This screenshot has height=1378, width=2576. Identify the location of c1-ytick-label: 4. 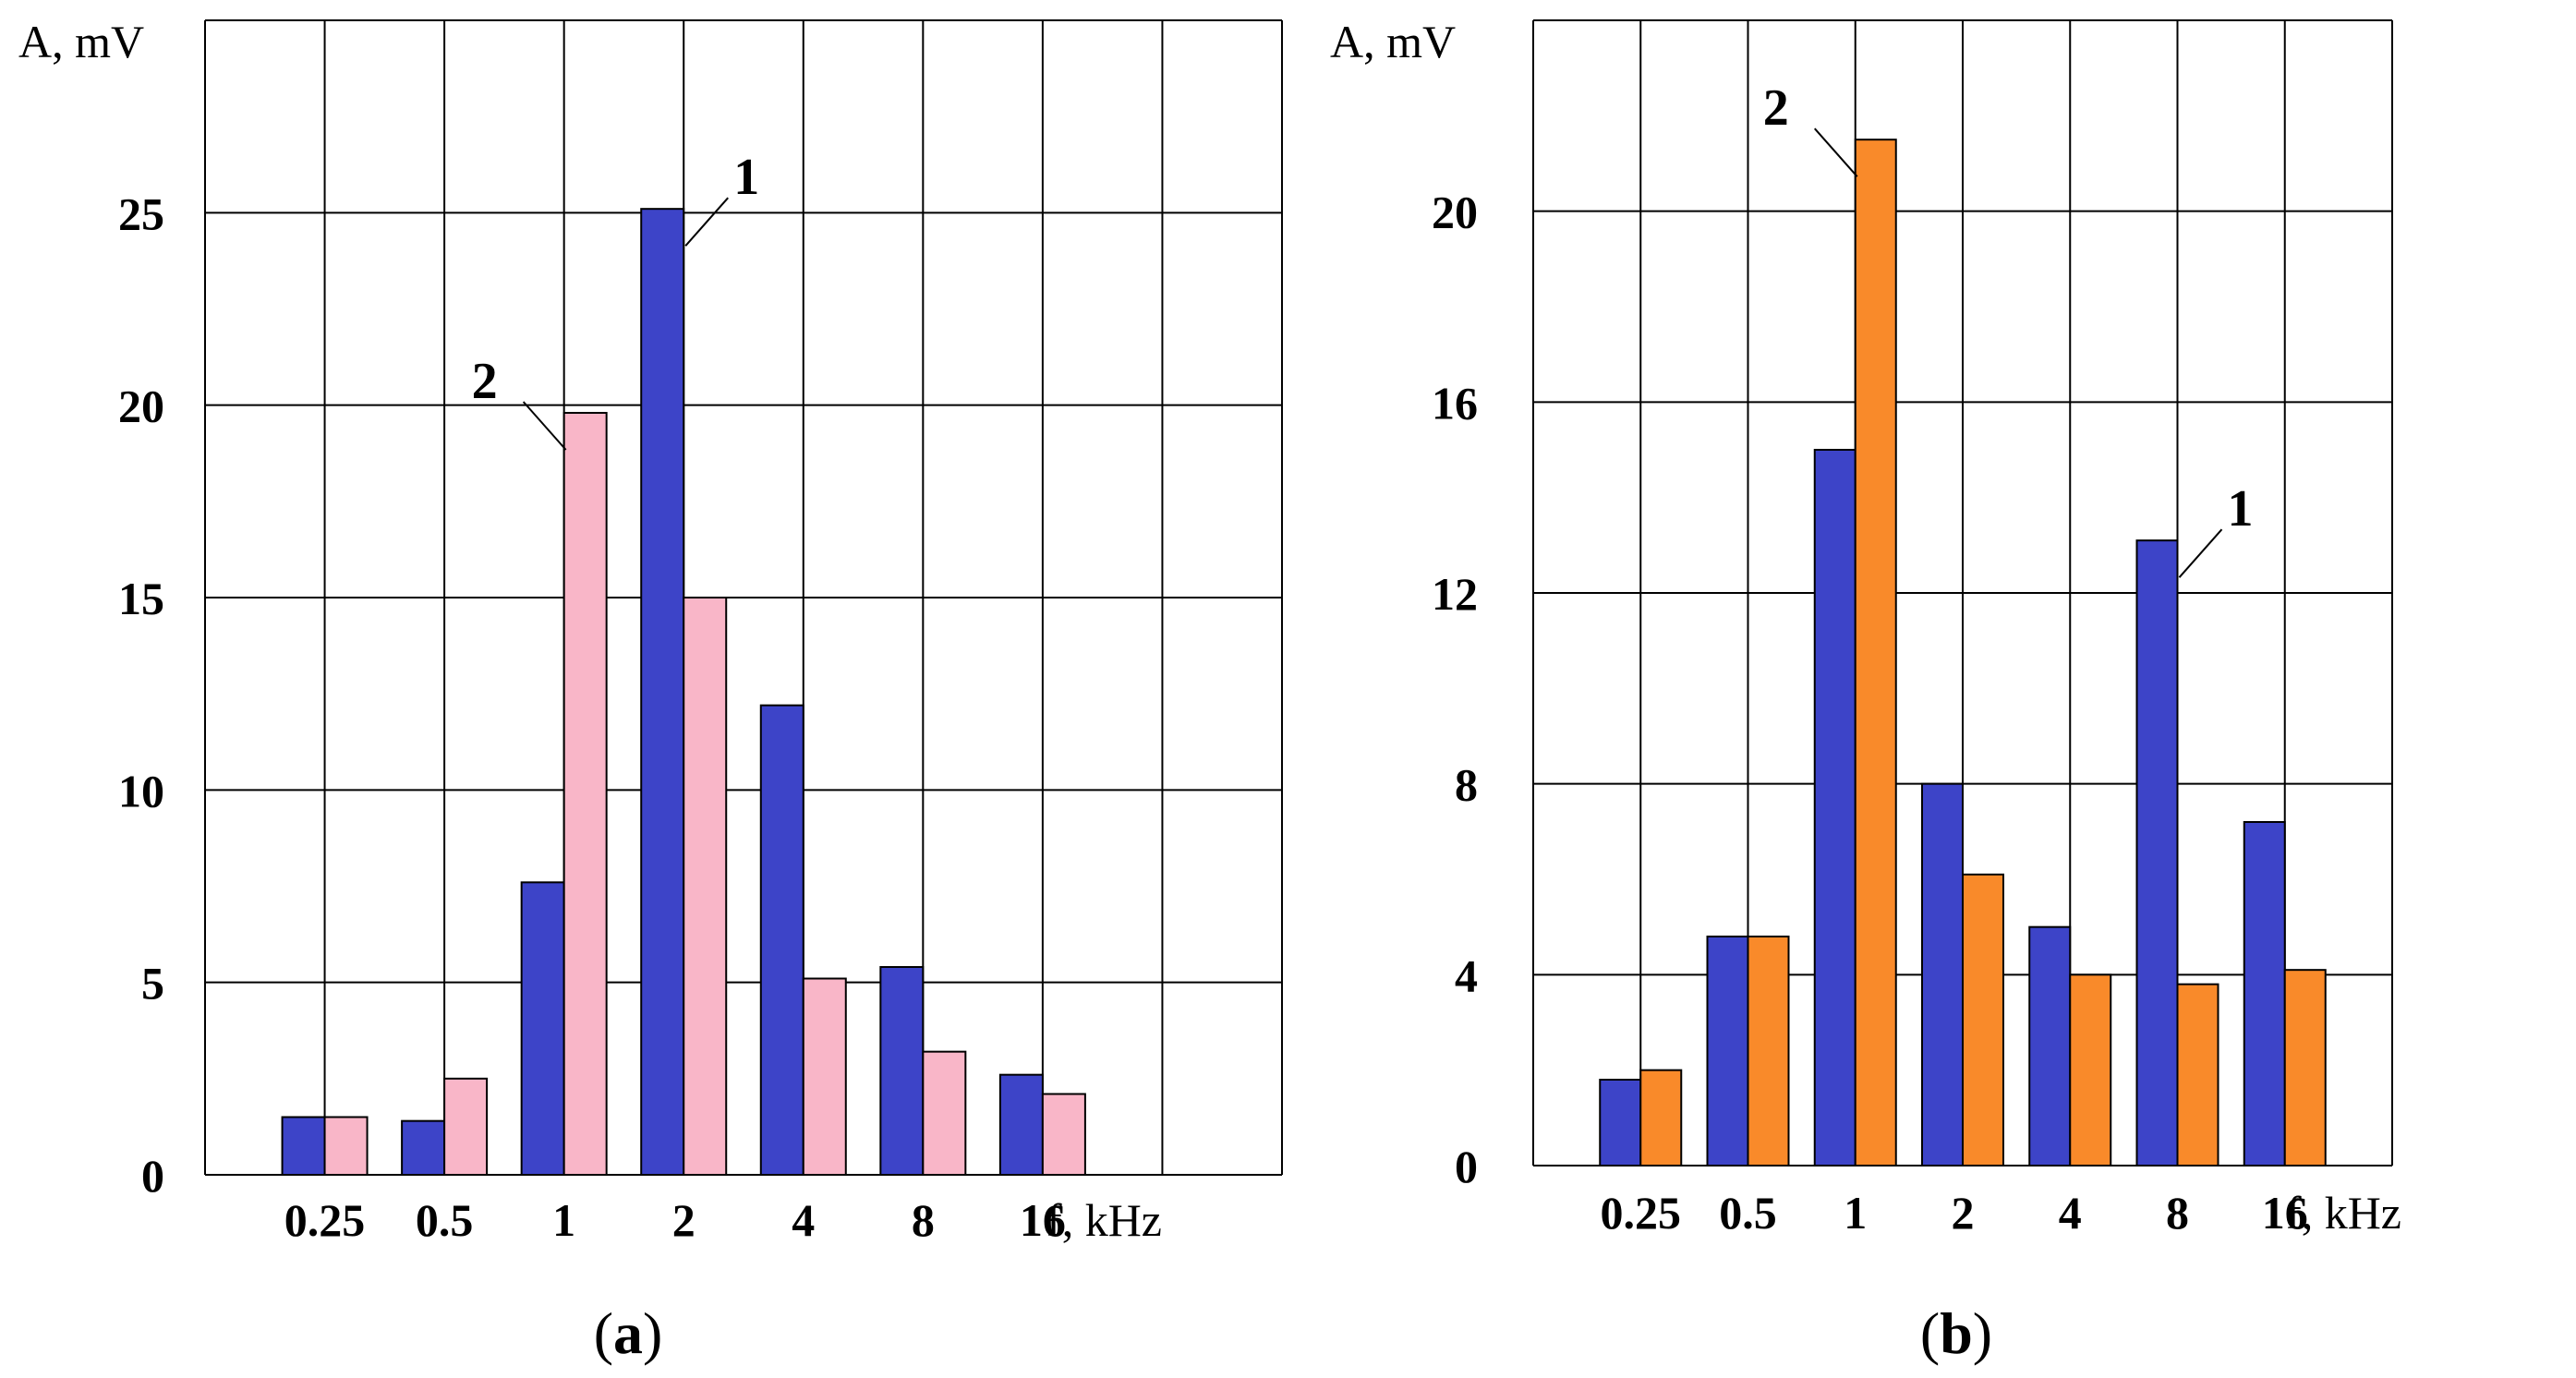
(1466, 975).